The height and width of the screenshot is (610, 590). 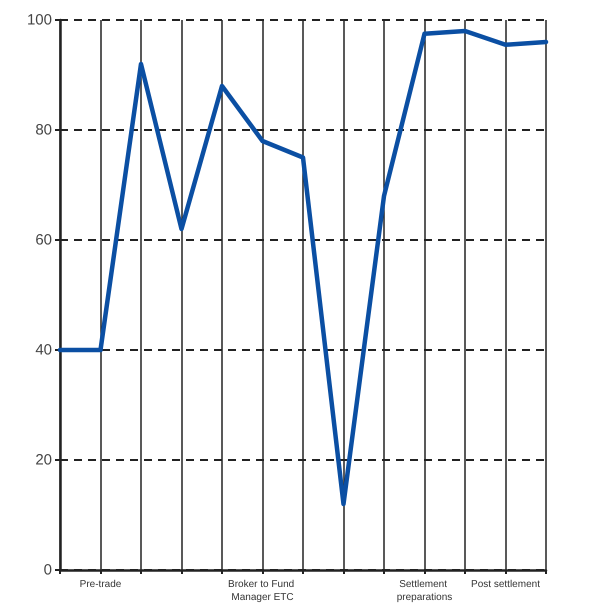 What do you see at coordinates (43, 460) in the screenshot?
I see `y-tick-label: 20` at bounding box center [43, 460].